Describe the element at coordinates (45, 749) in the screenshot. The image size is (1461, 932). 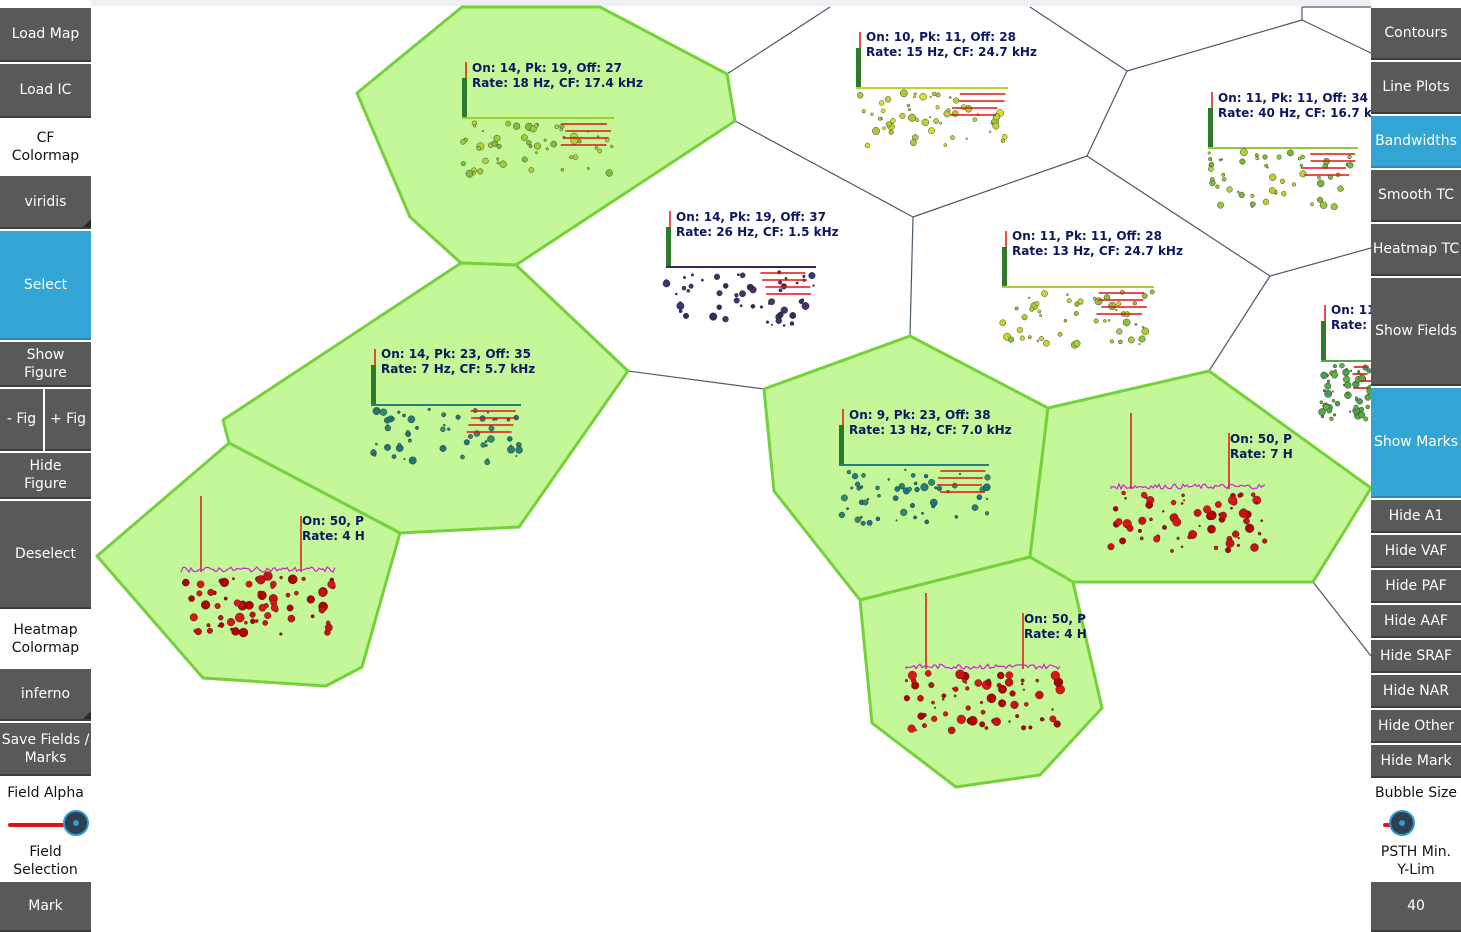
I see `save-fields-marks-button: Save Fields / Marks` at that location.